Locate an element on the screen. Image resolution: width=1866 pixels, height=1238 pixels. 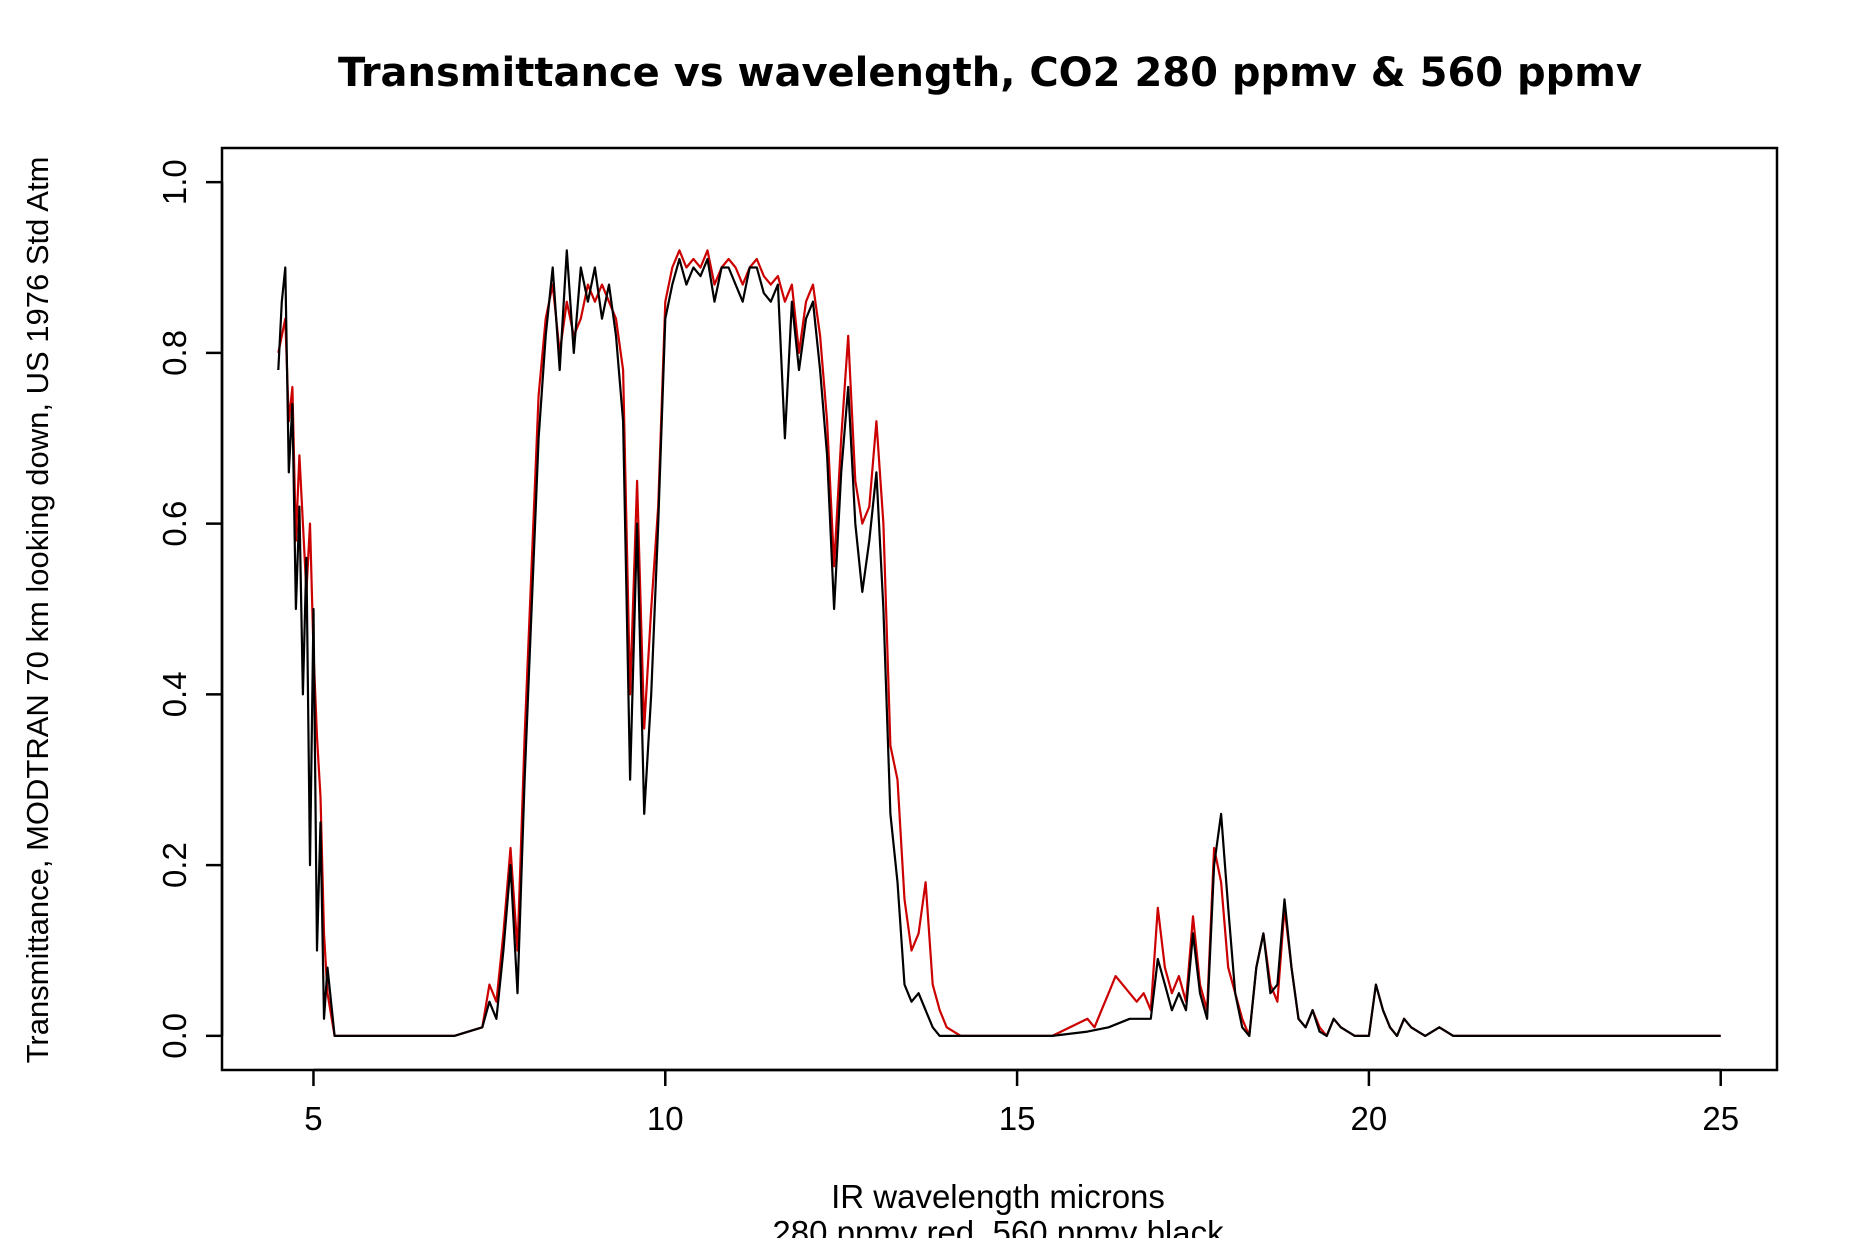
y-tick-label: 0.2 is located at coordinates (174, 865).